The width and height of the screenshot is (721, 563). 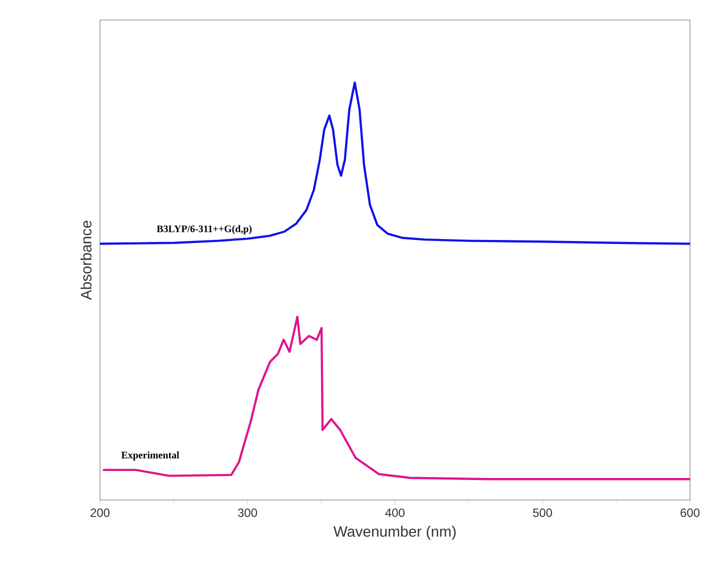 What do you see at coordinates (150, 455) in the screenshot?
I see `series-label: Experimental` at bounding box center [150, 455].